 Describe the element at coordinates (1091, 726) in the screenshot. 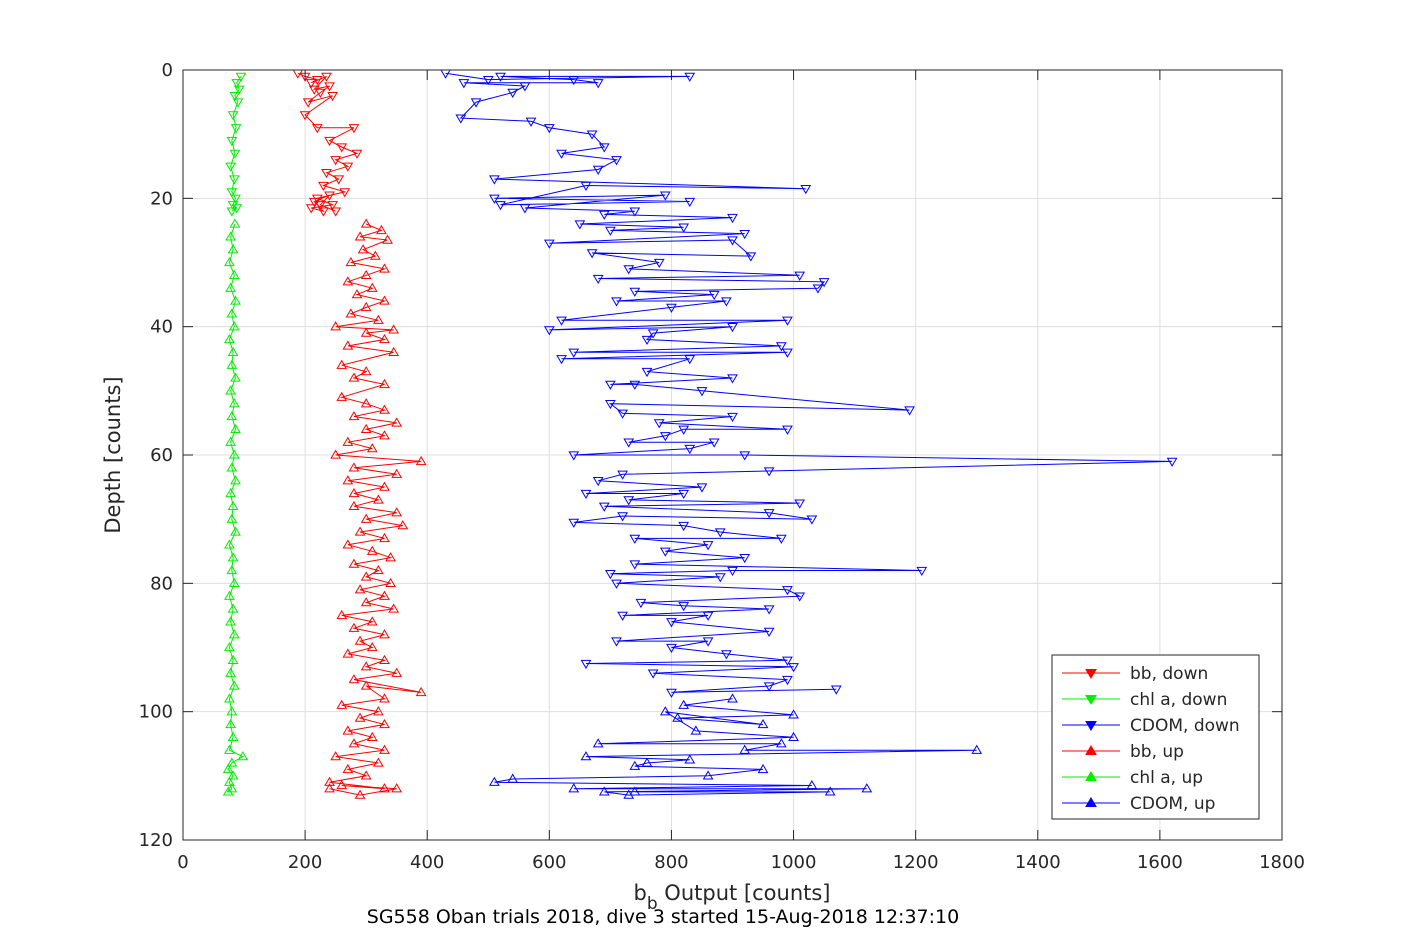

I see `legend-marker` at that location.